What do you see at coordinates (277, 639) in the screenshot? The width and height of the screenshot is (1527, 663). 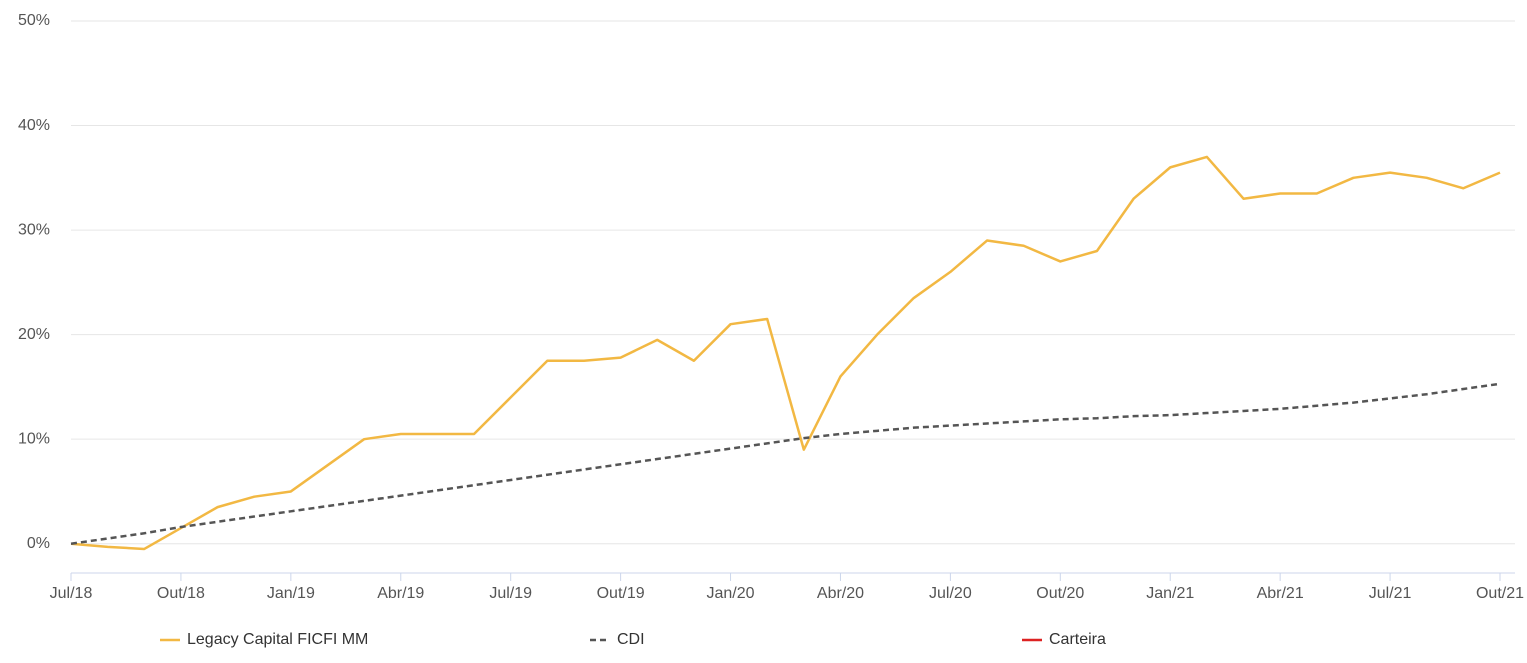 I see `legend-label: Legacy Capital FICFI MM` at bounding box center [277, 639].